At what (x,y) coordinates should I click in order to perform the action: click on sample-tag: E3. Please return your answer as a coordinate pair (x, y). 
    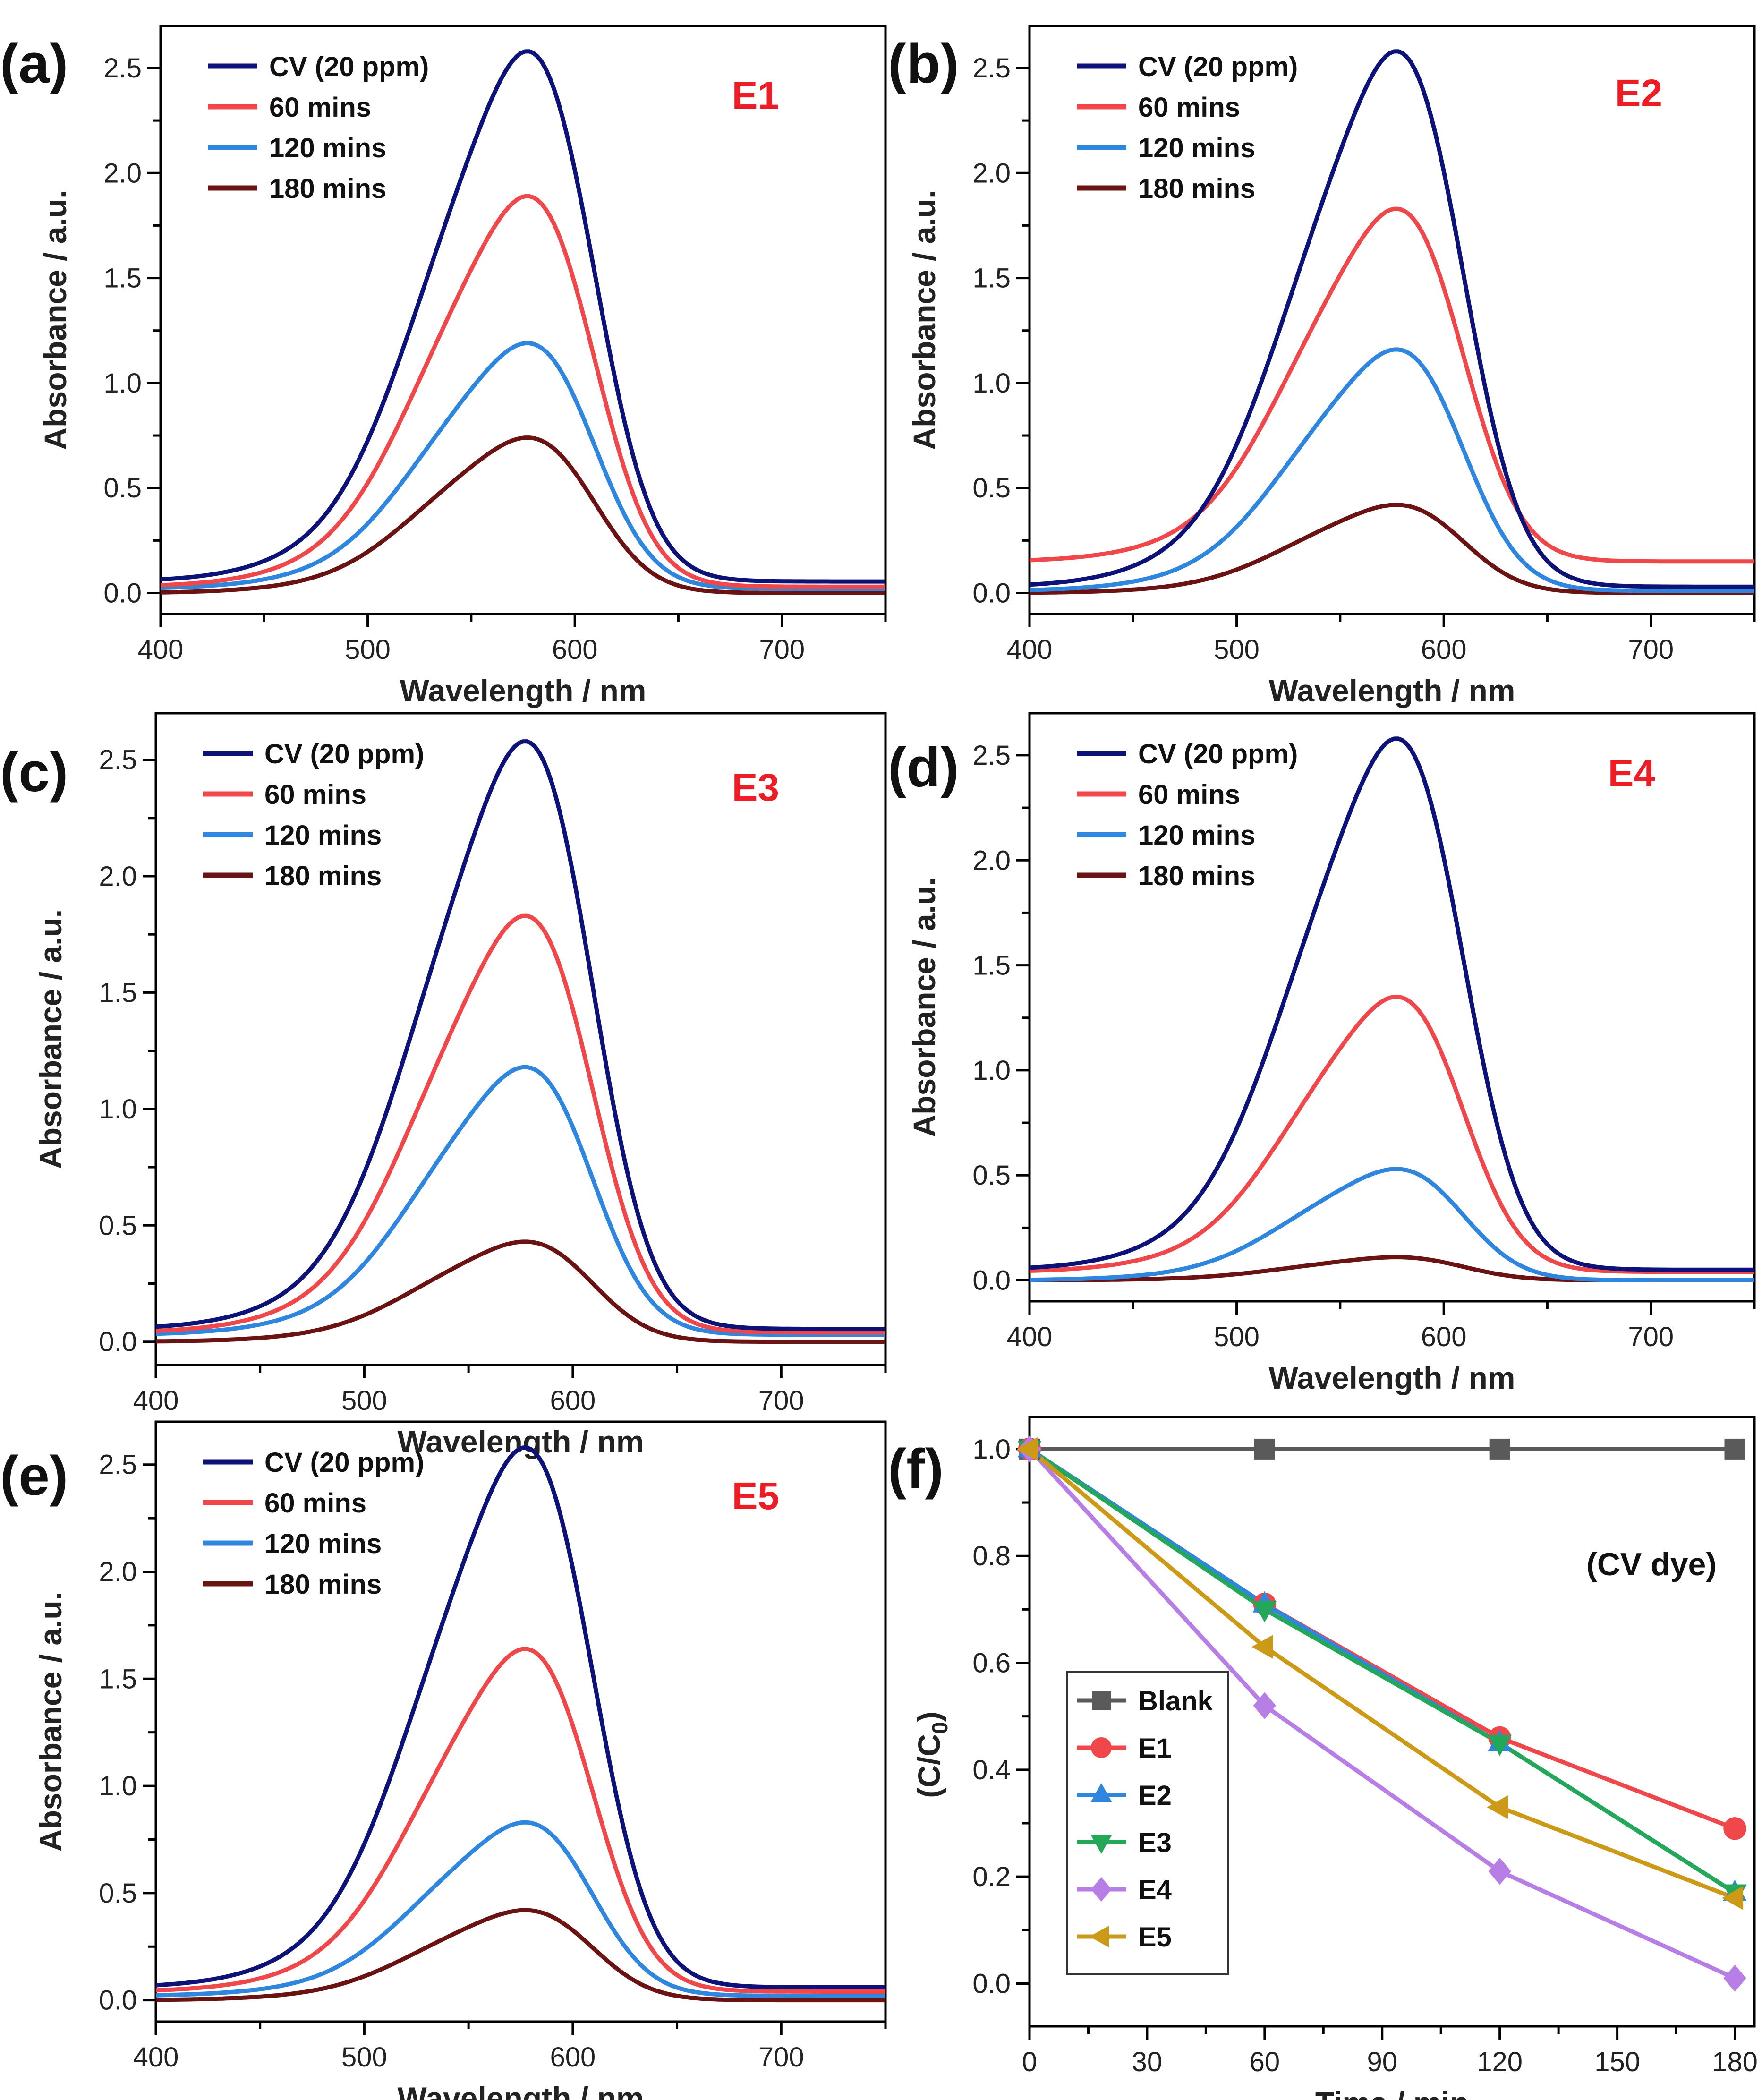
    Looking at the image, I should click on (755, 787).